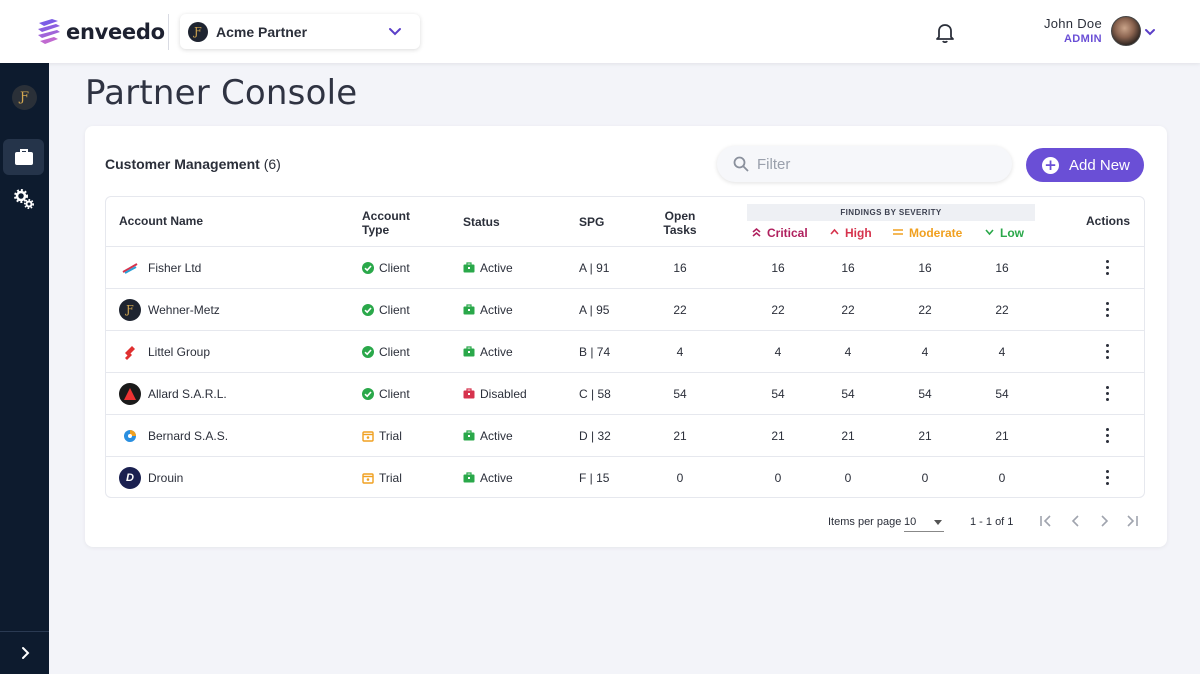  I want to click on filter-field, so click(864, 164).